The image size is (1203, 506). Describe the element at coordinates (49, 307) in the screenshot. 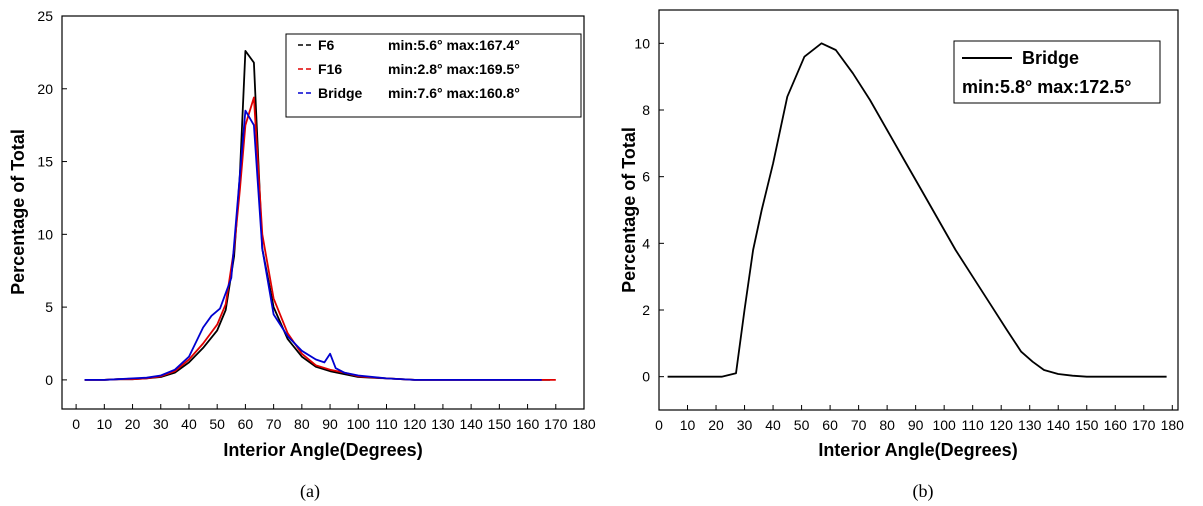

I see `y-tick-label: 5` at that location.